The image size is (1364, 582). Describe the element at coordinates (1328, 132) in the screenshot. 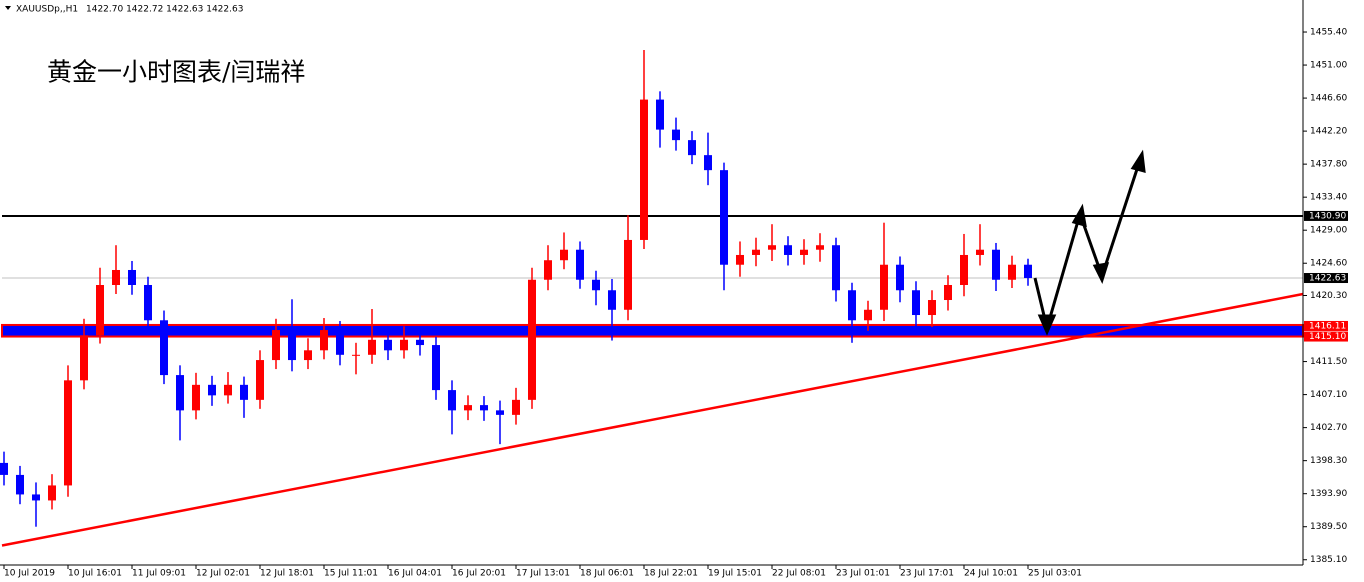

I see `y-tick-label: 1442.20` at that location.